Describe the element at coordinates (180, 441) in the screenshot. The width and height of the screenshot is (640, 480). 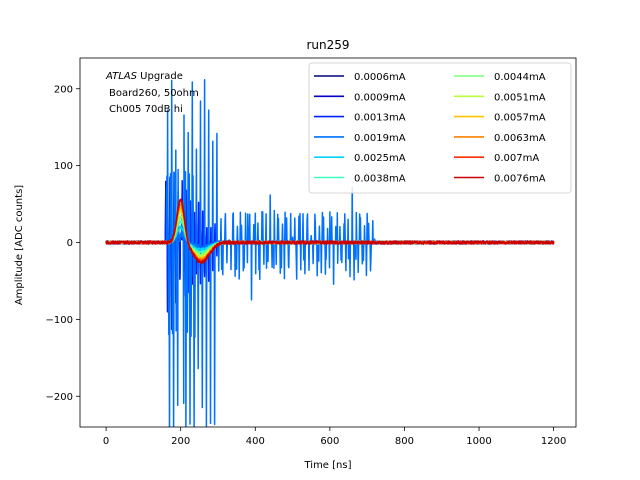
I see `x-tick-label: 200` at that location.